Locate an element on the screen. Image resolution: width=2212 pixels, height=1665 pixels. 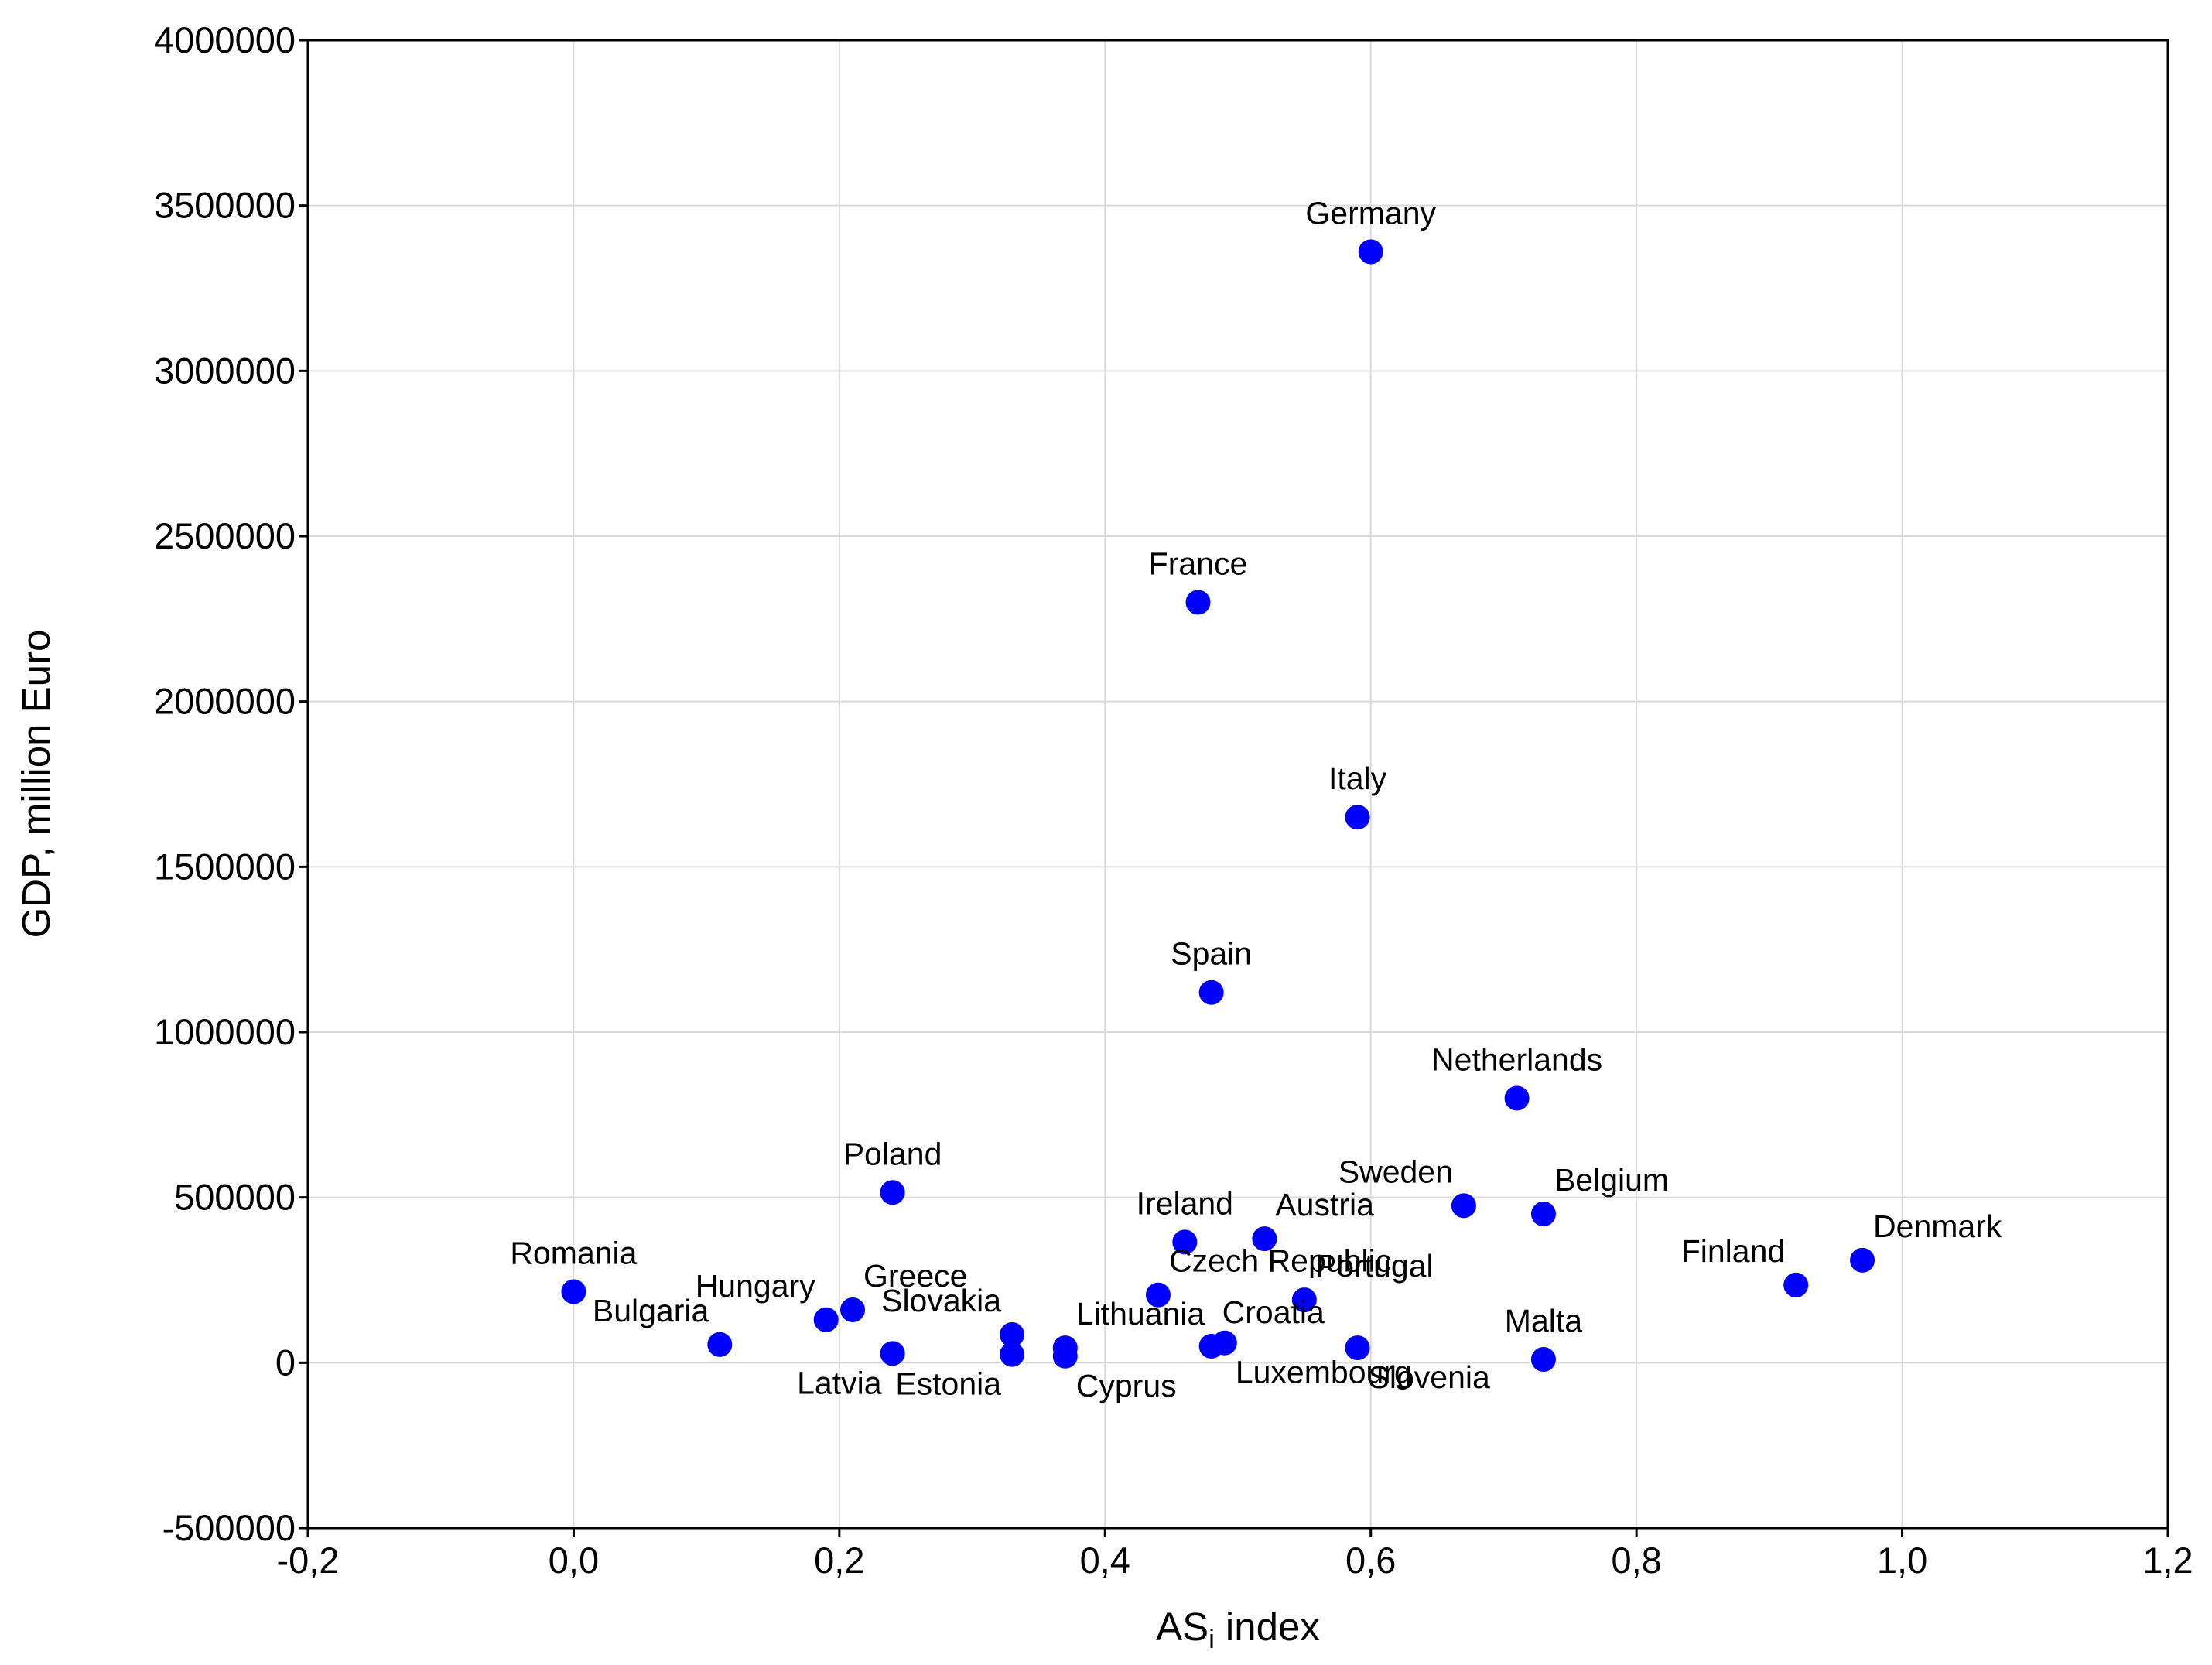
point-label-france: France is located at coordinates (1198, 563).